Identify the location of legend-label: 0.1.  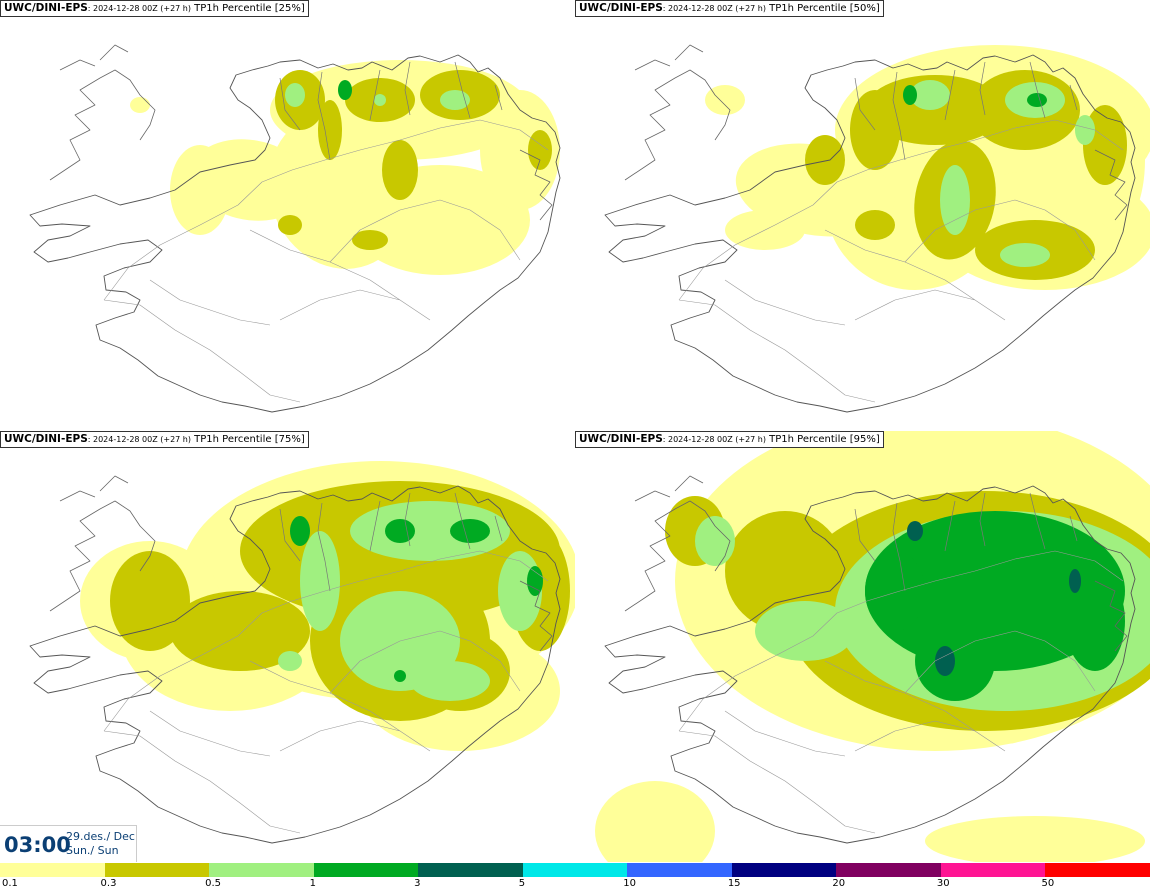
(10, 883).